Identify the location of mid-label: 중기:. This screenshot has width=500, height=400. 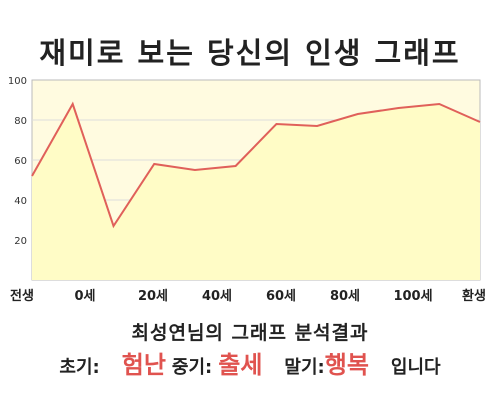
(192, 367).